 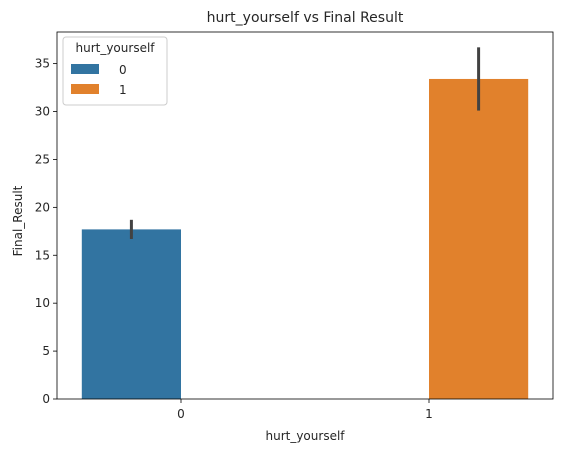 What do you see at coordinates (42, 207) in the screenshot?
I see `y-tick-label: 20` at bounding box center [42, 207].